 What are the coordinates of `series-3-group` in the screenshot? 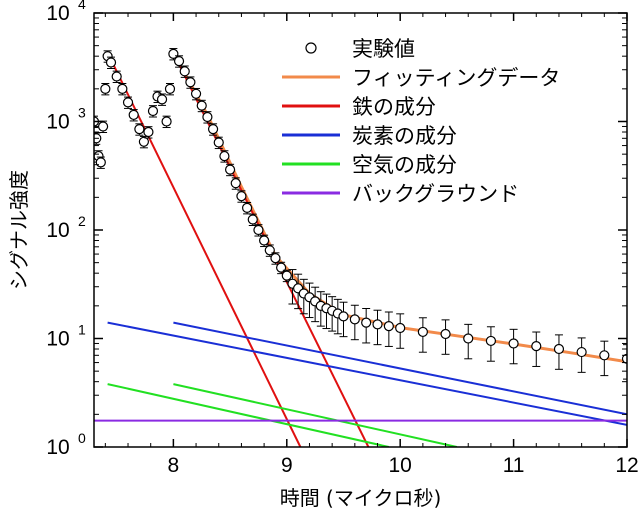 It's located at (282, 415).